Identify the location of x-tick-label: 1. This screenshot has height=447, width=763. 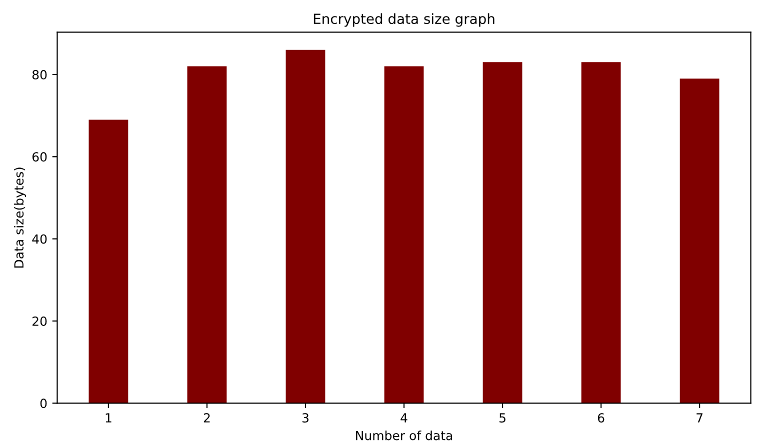
(109, 417).